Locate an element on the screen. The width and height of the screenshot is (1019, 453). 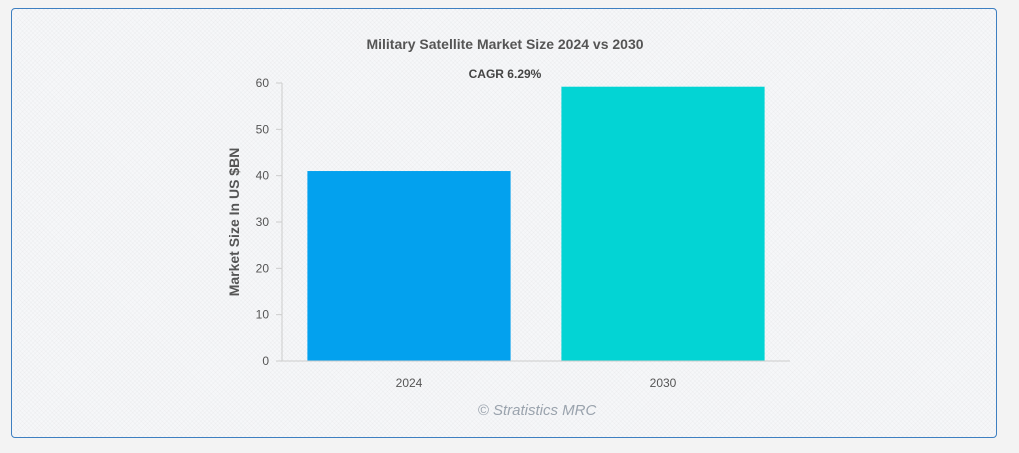
x-axis: 2024 2030 is located at coordinates (536, 375).